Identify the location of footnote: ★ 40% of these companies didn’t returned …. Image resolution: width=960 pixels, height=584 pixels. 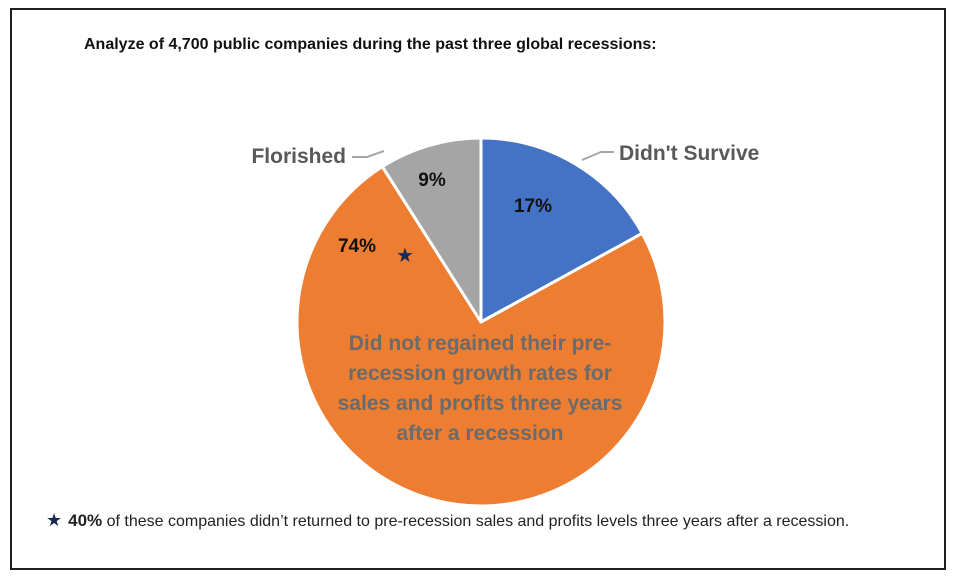
(476, 521).